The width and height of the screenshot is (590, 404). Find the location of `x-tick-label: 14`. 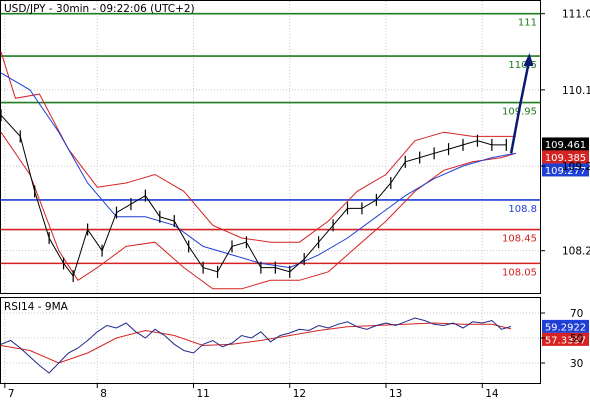

x-tick-label: 14 is located at coordinates (492, 394).